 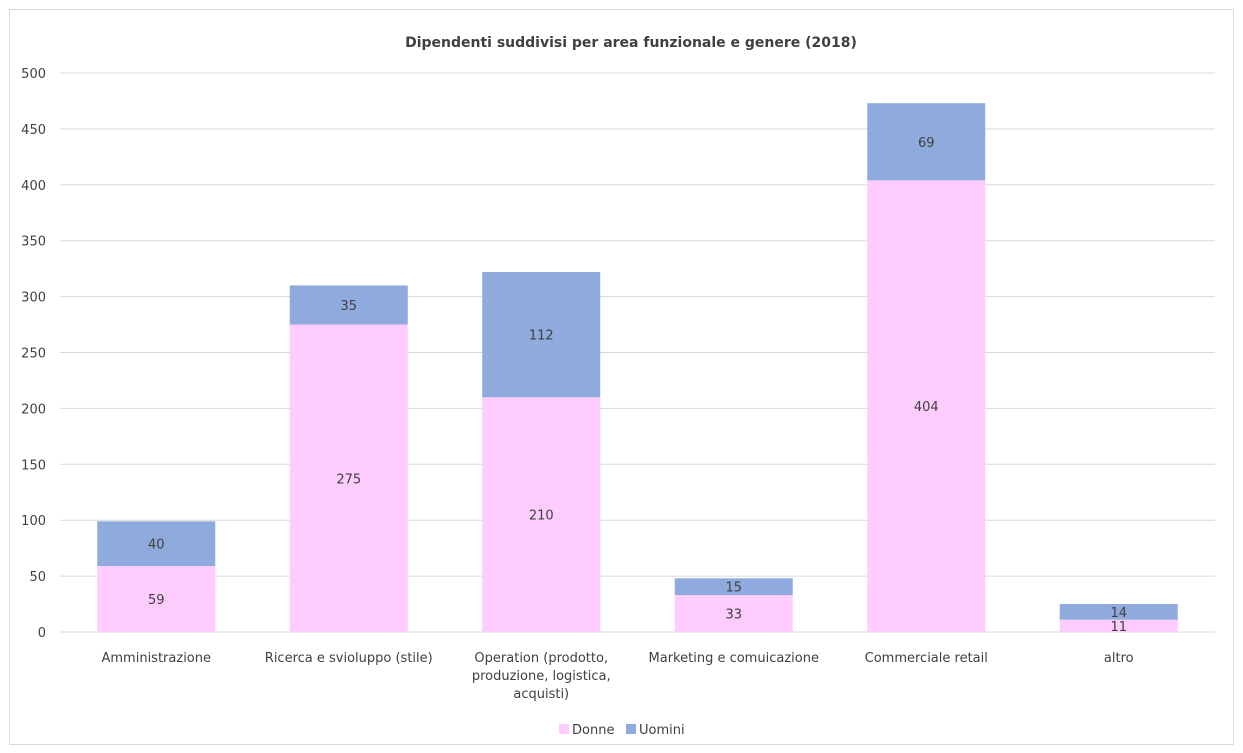 I want to click on legend-label-donne: Donne, so click(x=593, y=730).